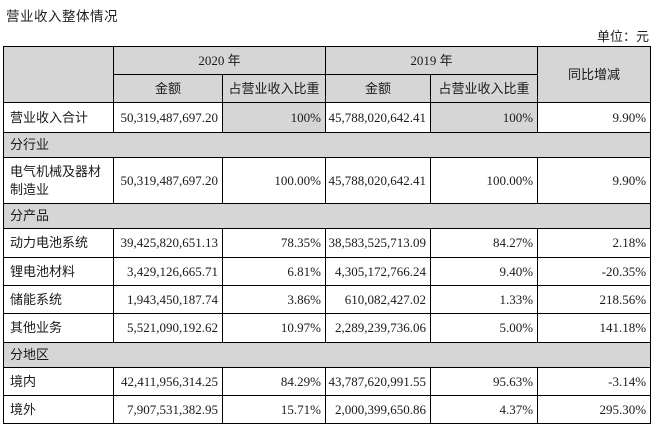 This screenshot has width=653, height=424. I want to click on corner-cell, so click(58, 74).